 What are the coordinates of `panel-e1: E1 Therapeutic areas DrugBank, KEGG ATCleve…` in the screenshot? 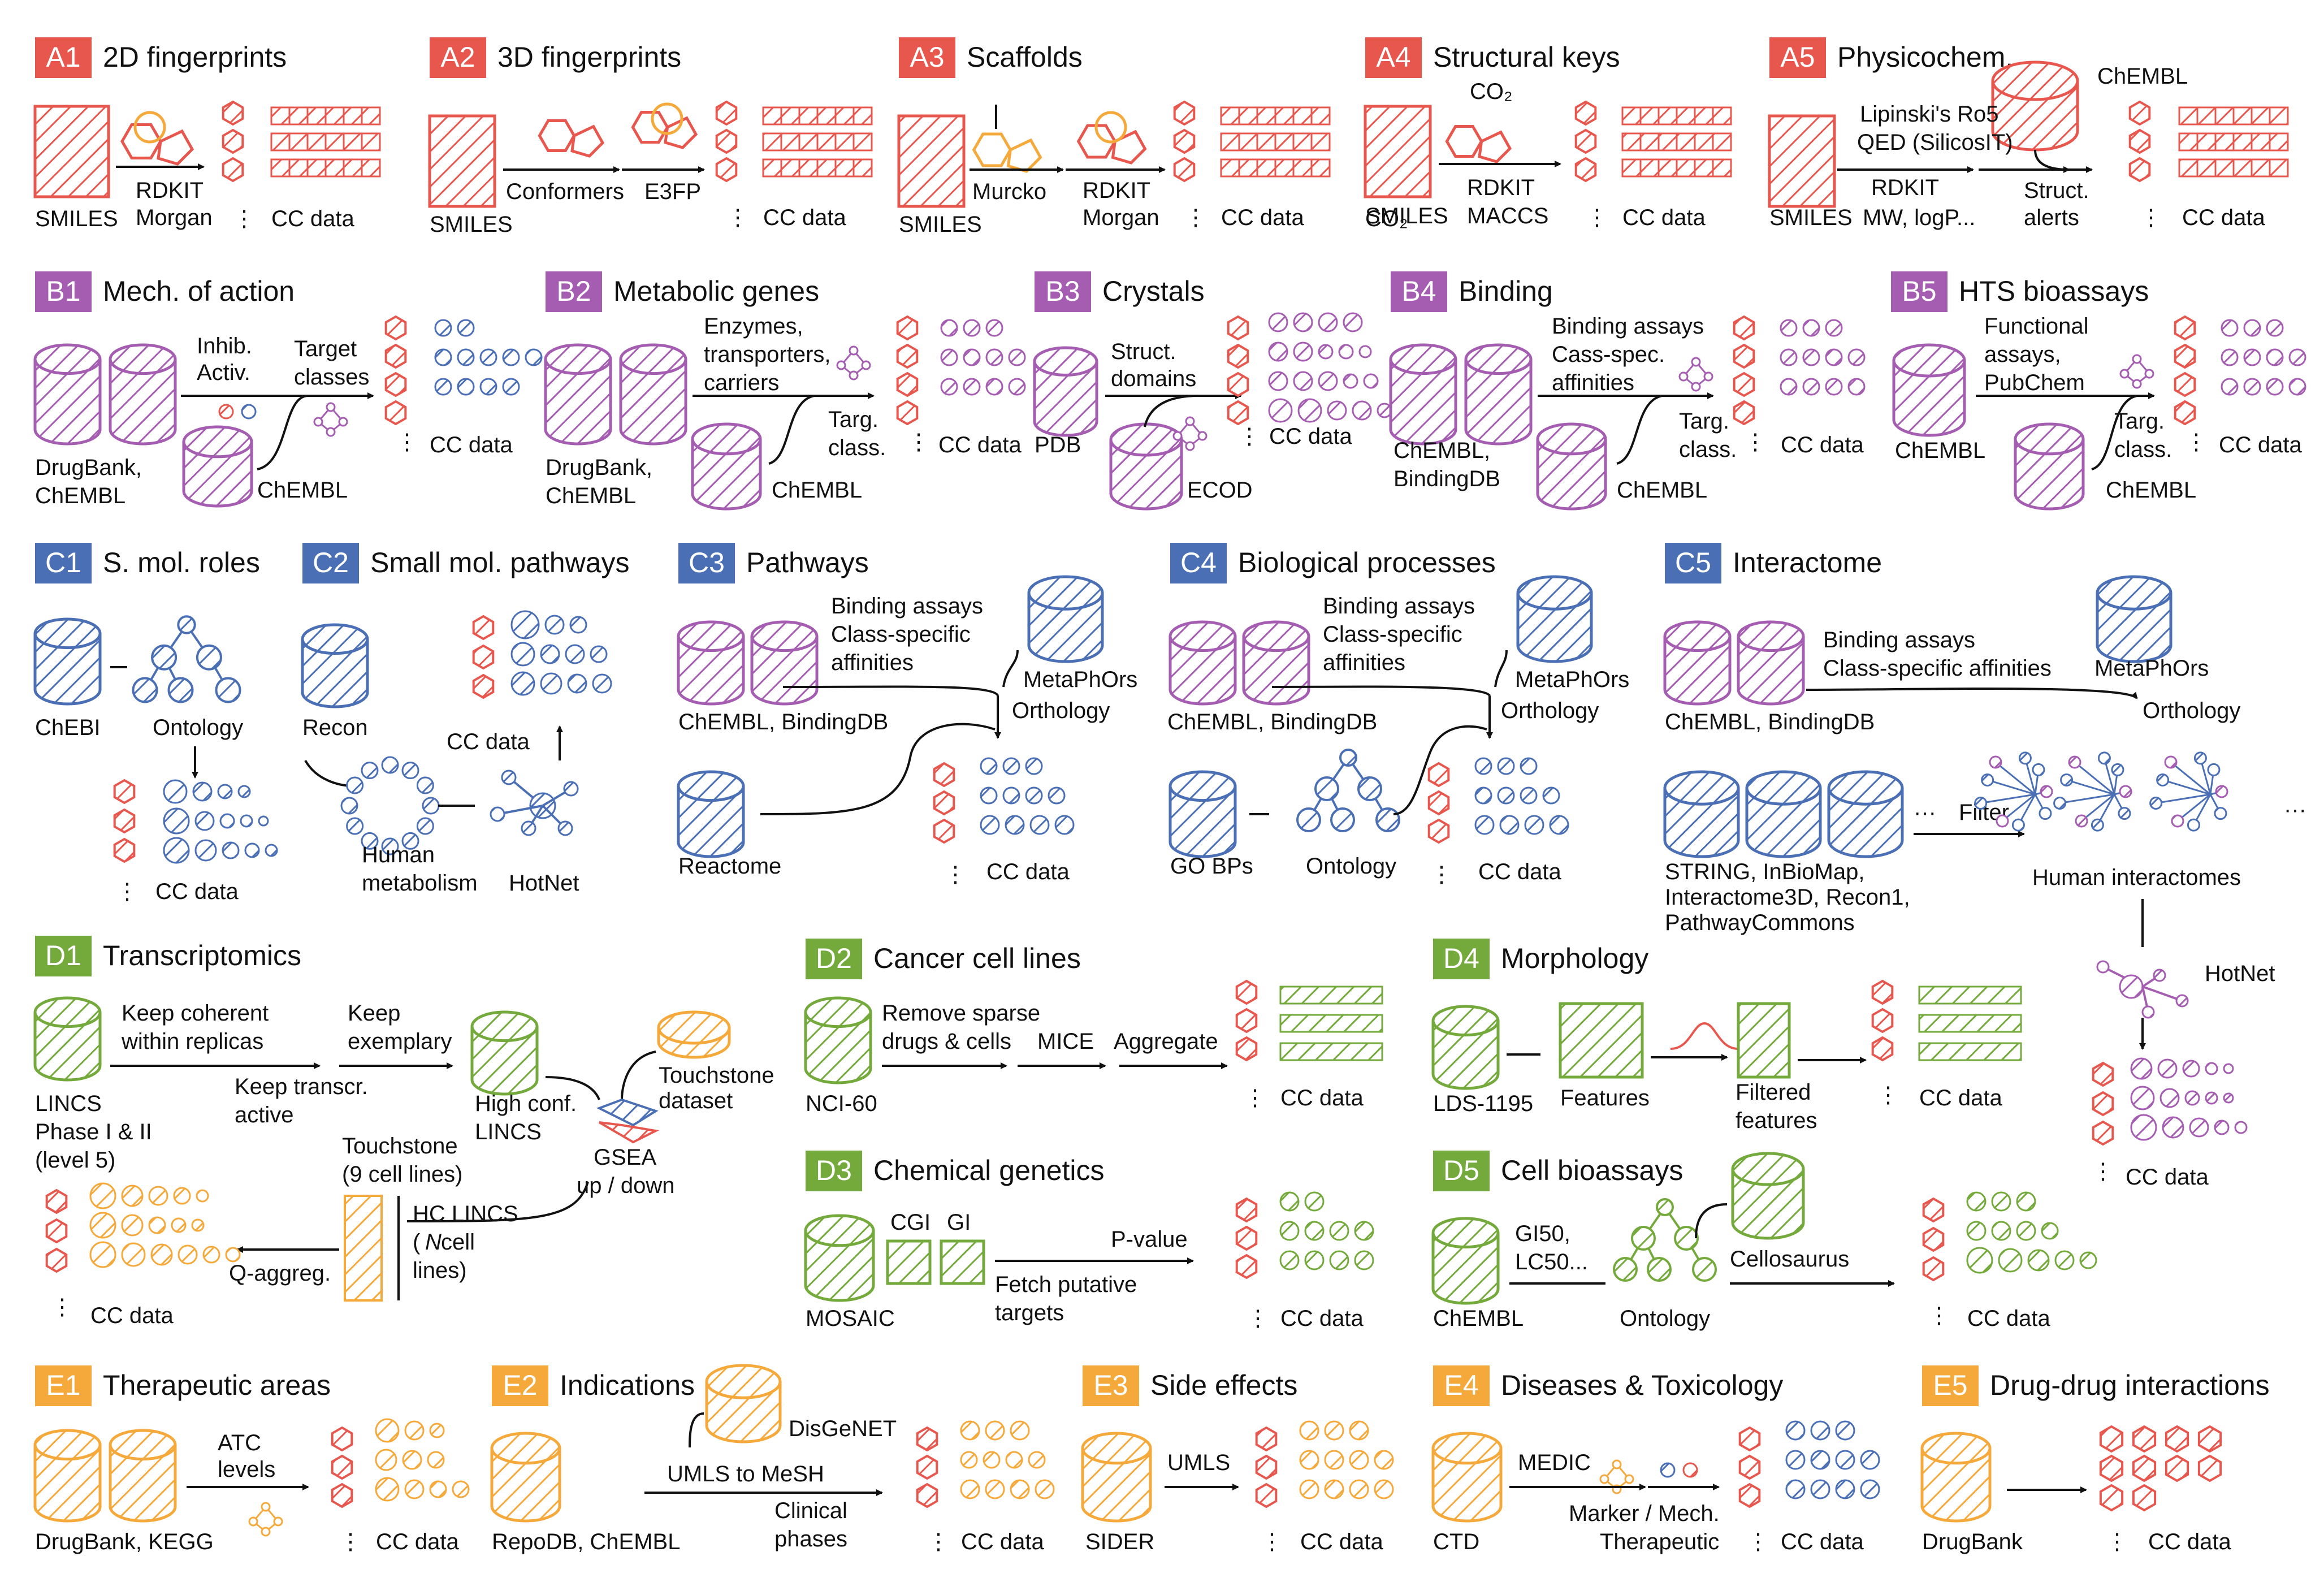 It's located at (251, 1459).